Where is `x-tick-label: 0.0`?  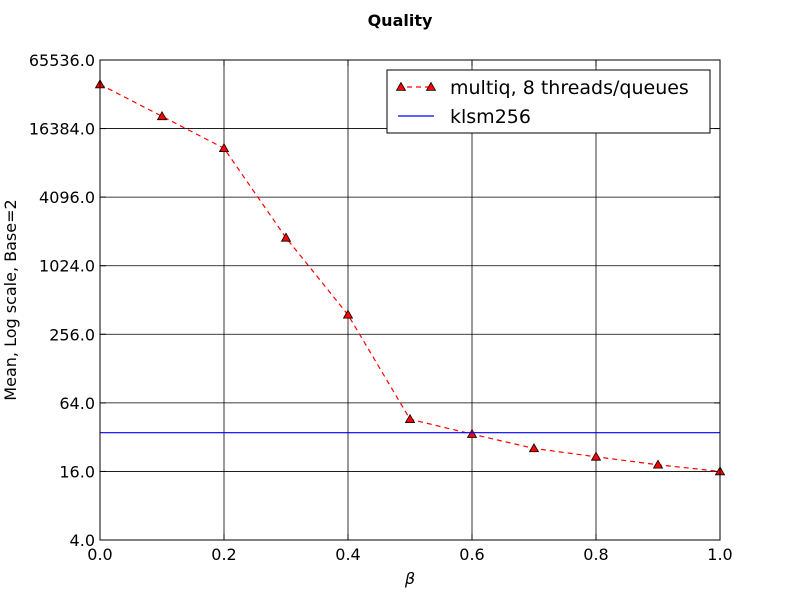 x-tick-label: 0.0 is located at coordinates (99, 554).